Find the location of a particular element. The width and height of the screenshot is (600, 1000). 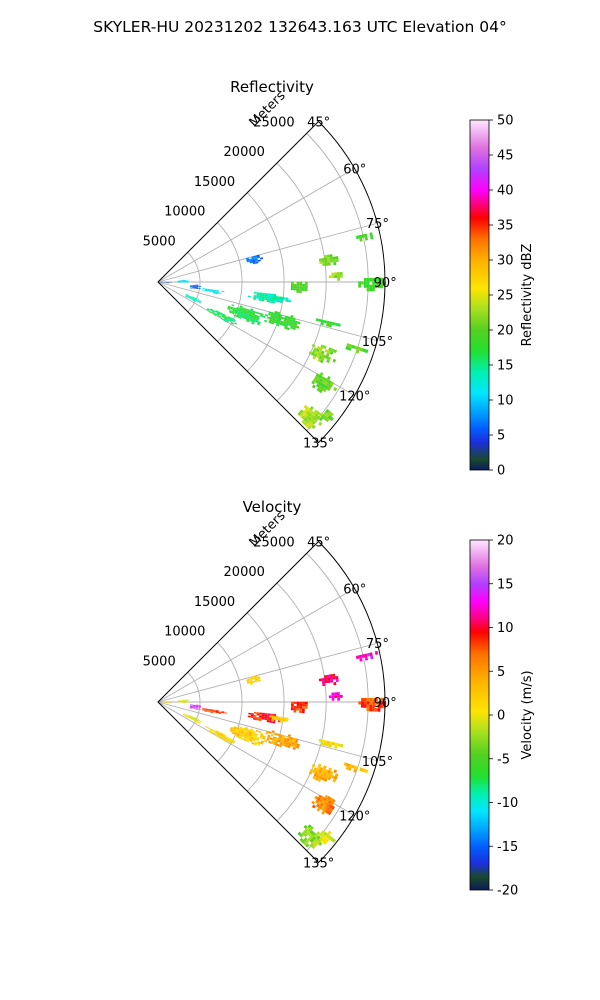

range-tick-label: 20000 is located at coordinates (244, 152).